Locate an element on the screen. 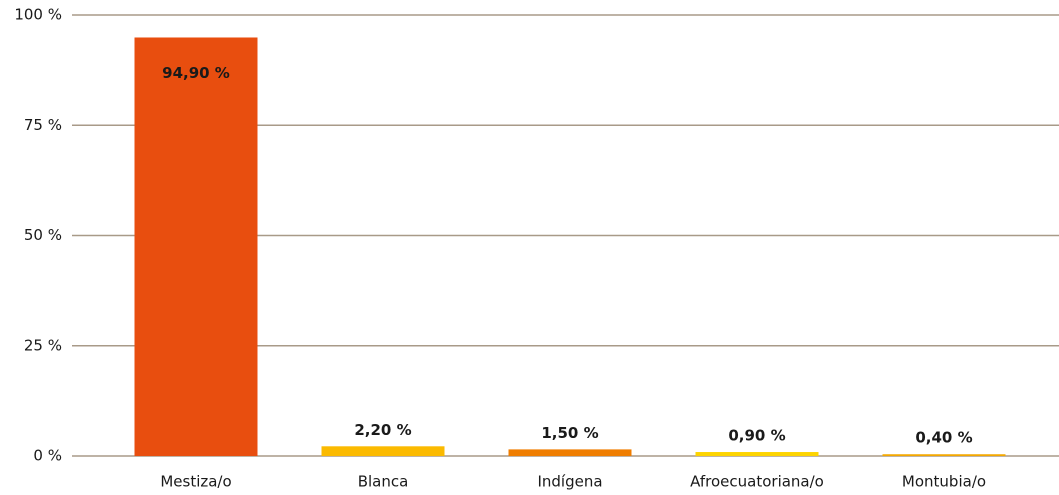  value-label: 94,90 % is located at coordinates (196, 73).